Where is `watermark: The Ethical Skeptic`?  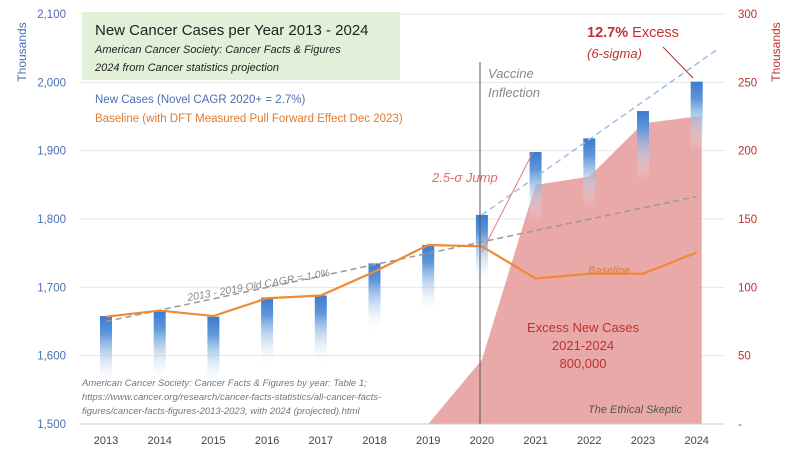 watermark: The Ethical Skeptic is located at coordinates (635, 410).